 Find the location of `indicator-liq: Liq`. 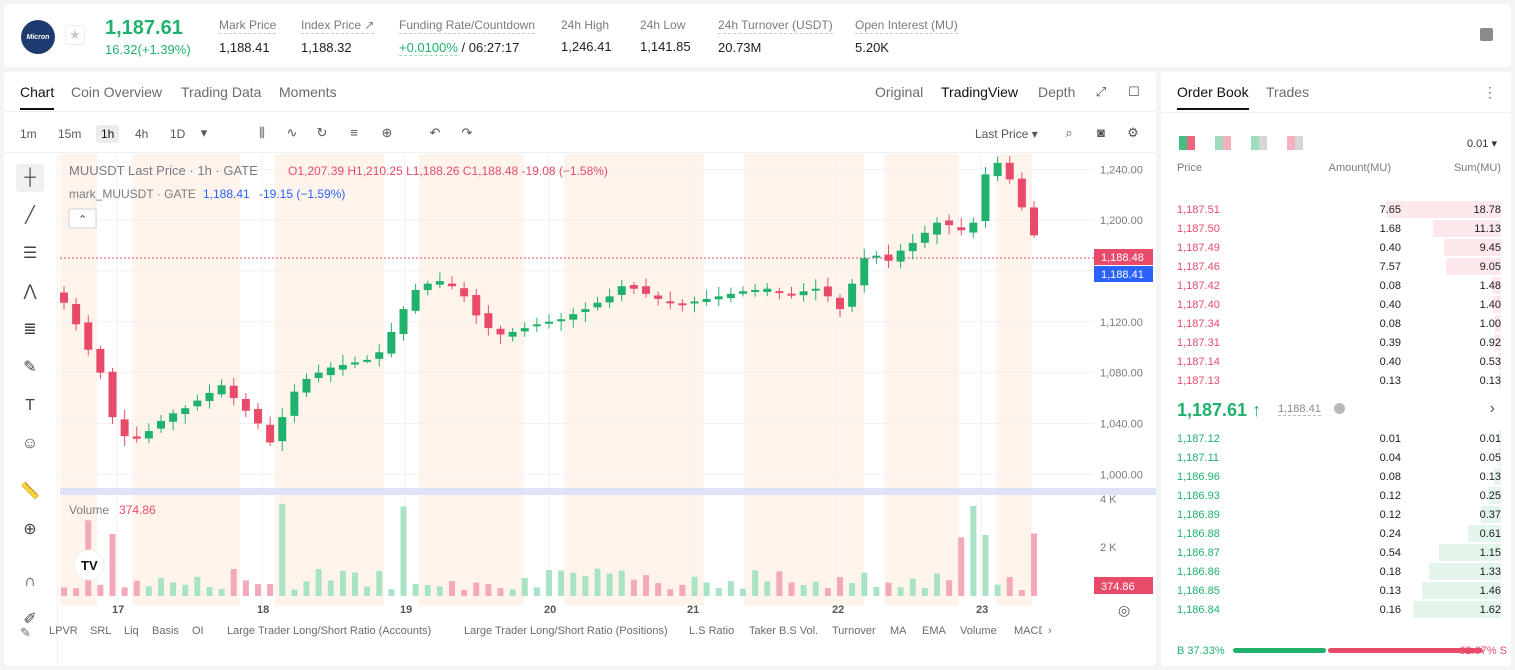

indicator-liq: Liq is located at coordinates (131, 631).